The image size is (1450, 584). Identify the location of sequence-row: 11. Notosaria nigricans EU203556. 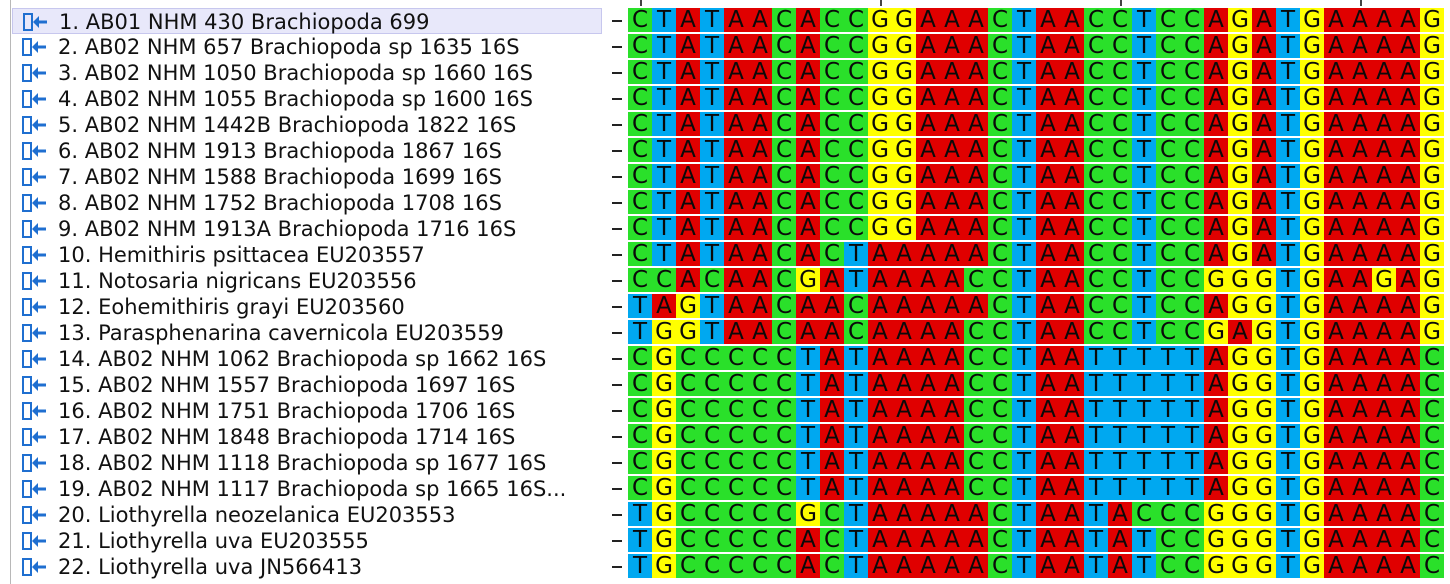
(307, 281).